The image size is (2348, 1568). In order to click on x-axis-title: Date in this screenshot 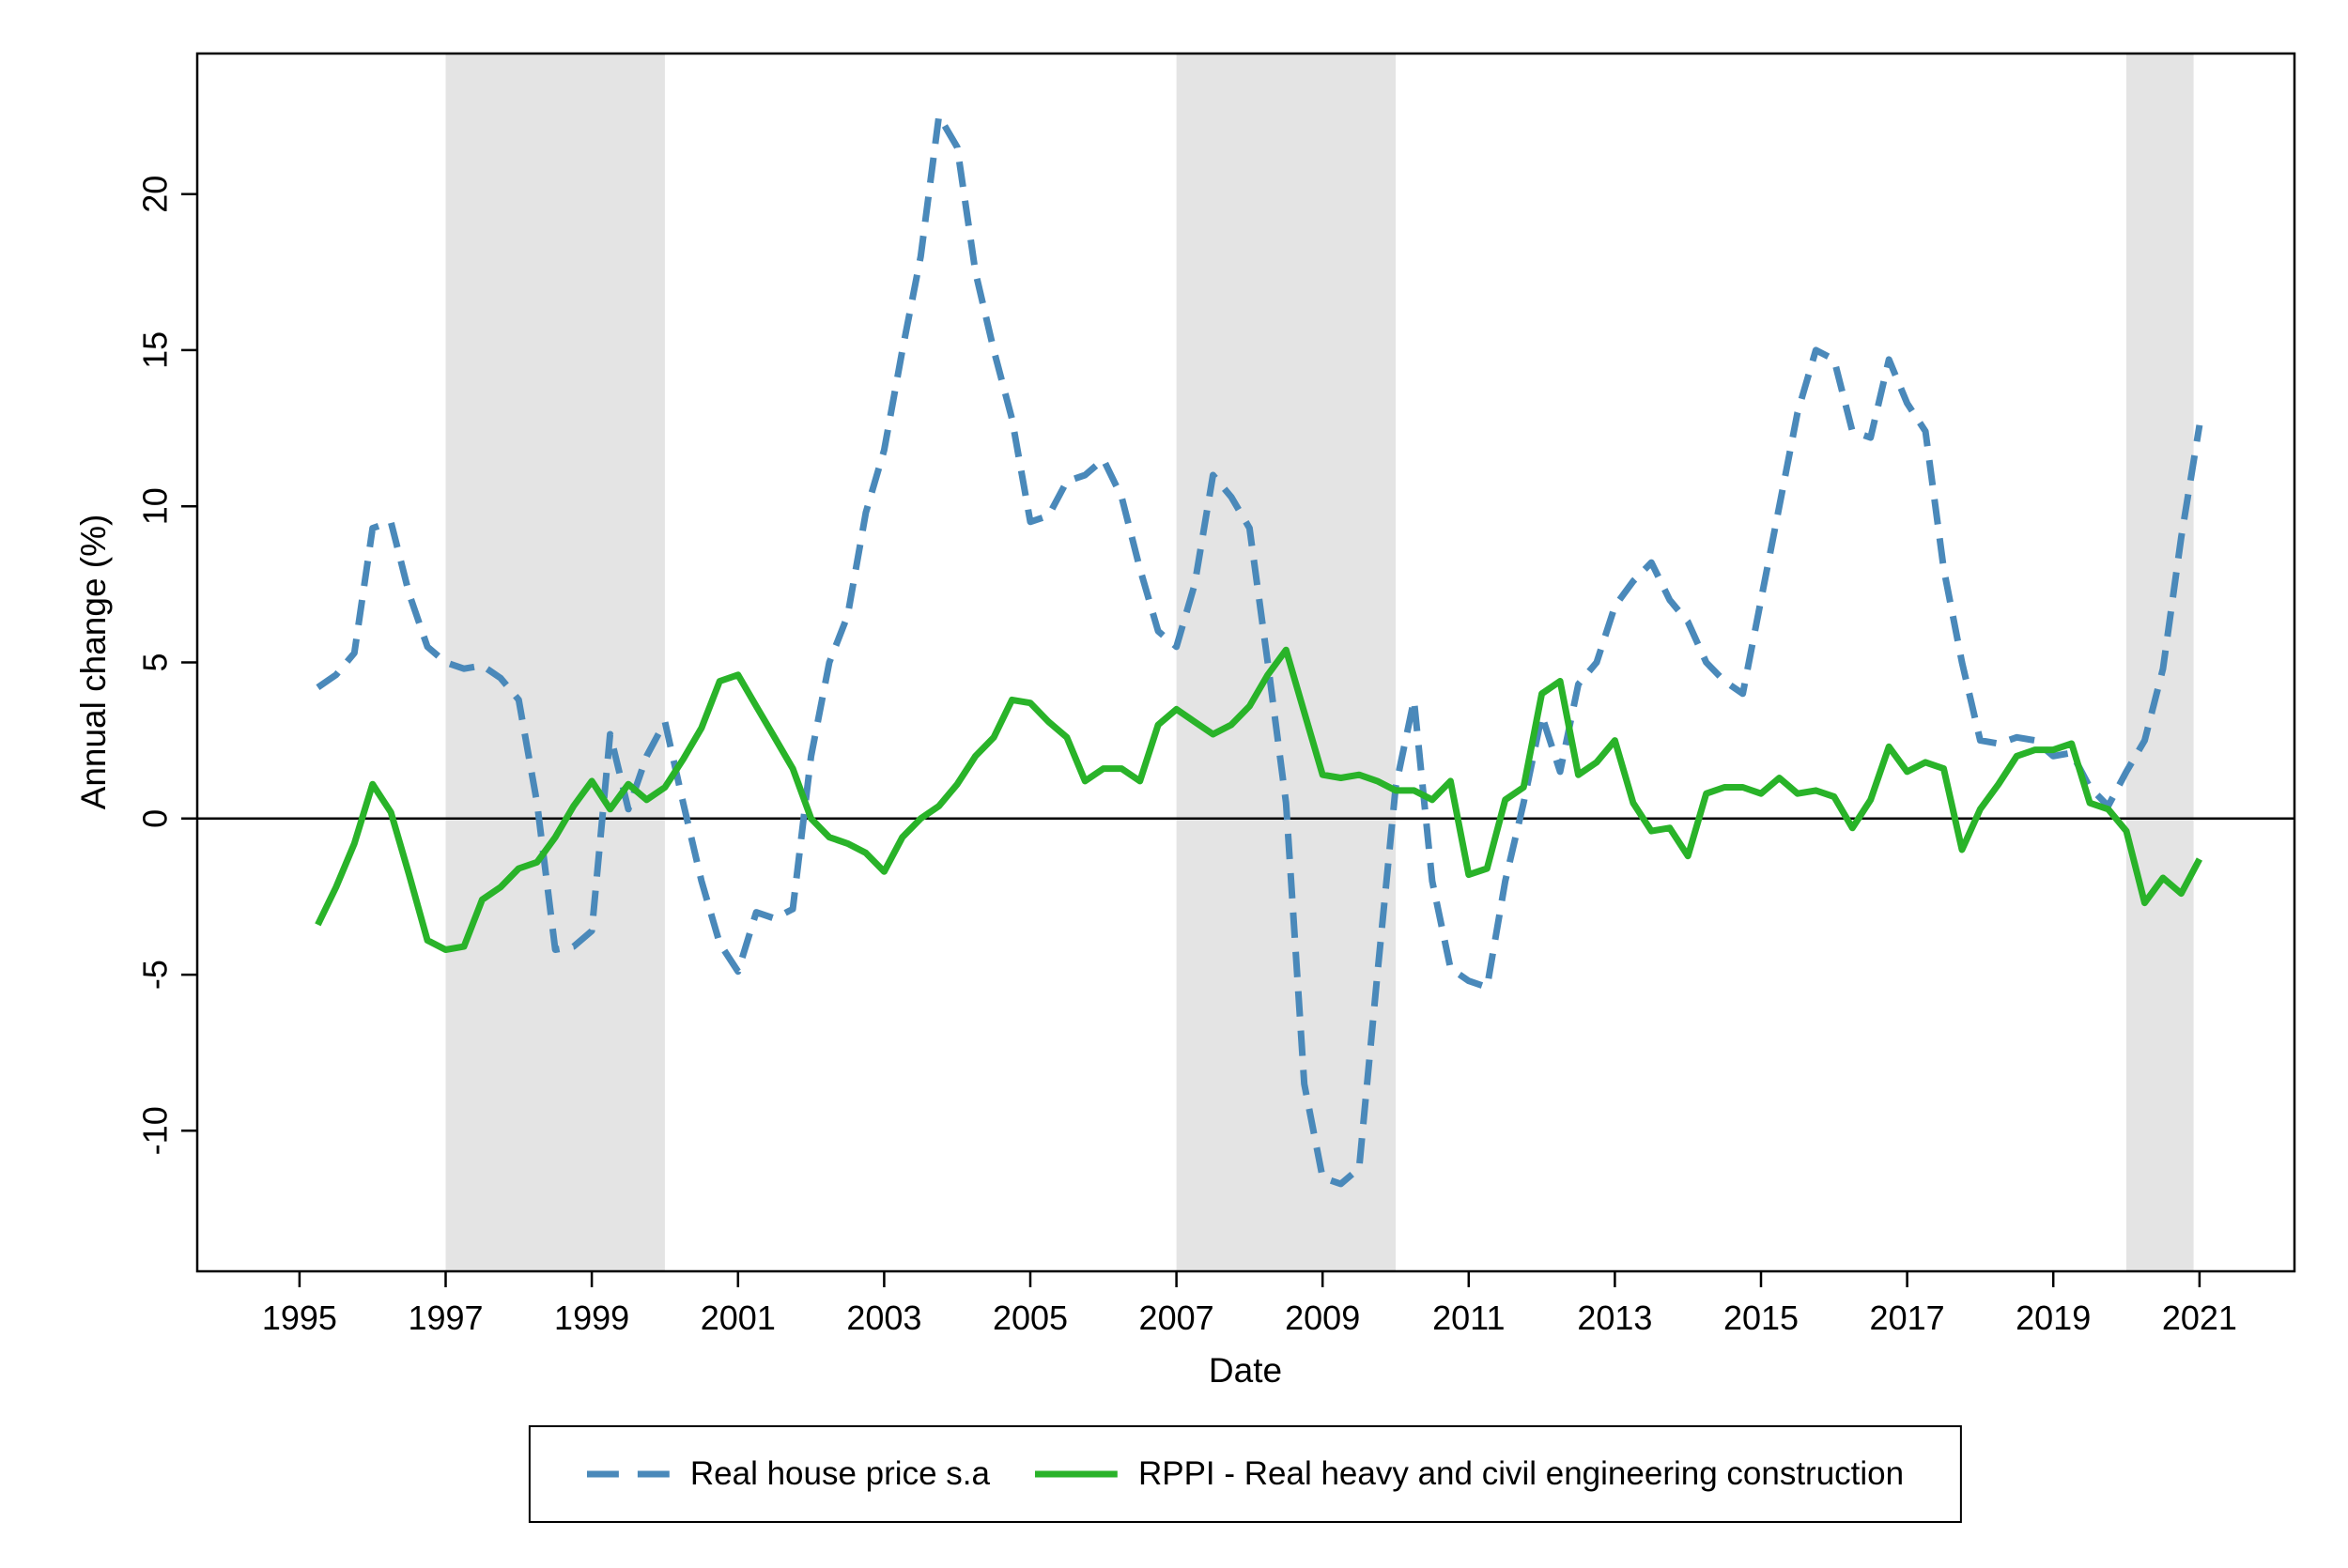, I will do `click(1245, 1371)`.